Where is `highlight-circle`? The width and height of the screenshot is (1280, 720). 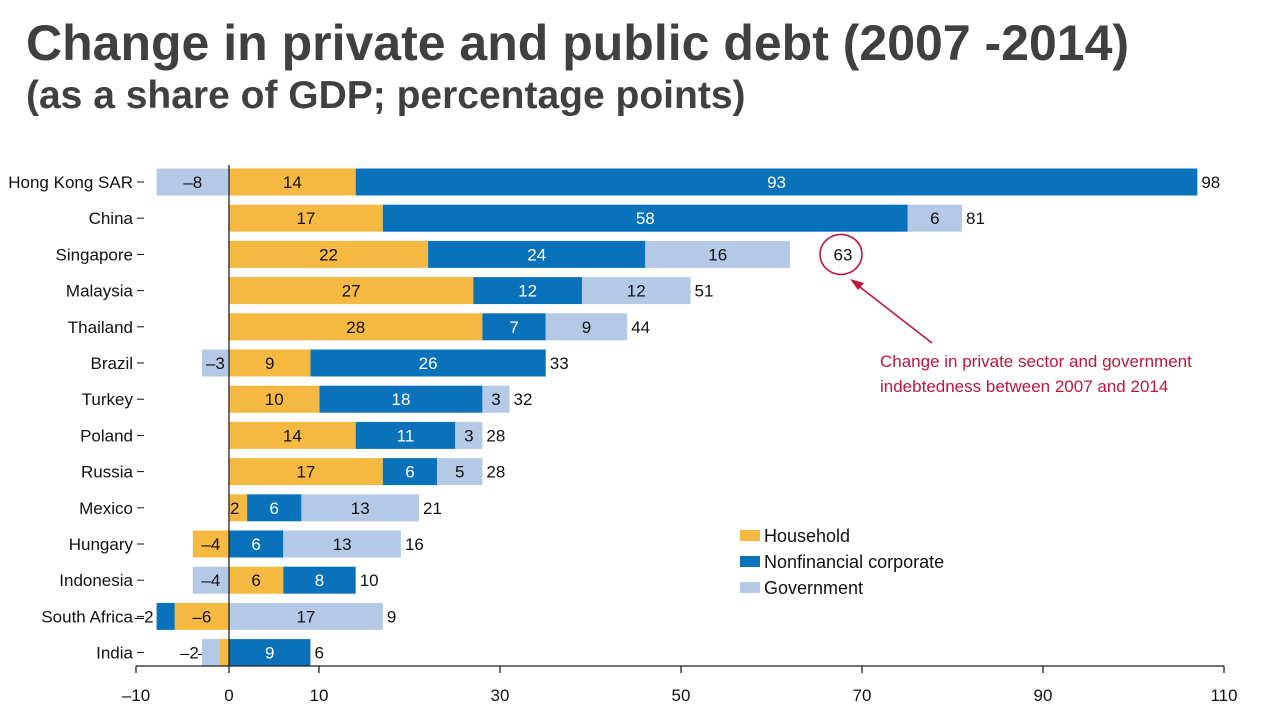 highlight-circle is located at coordinates (841, 254).